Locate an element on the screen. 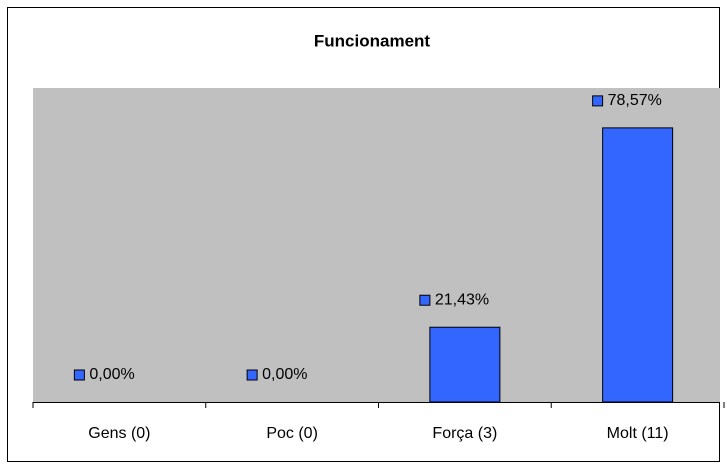 The height and width of the screenshot is (470, 727). chart-title: Funcionament is located at coordinates (372, 40).